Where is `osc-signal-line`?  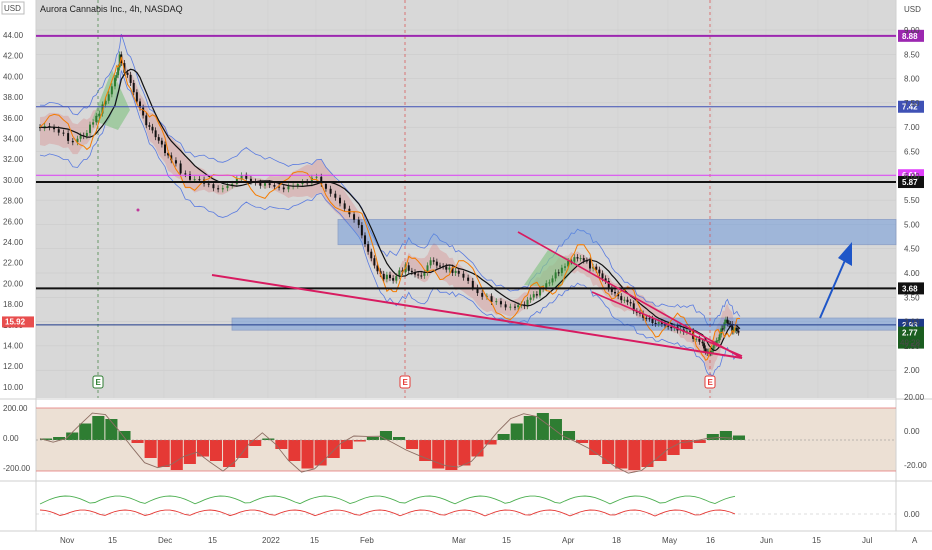
osc-signal-line is located at coordinates (386, 443).